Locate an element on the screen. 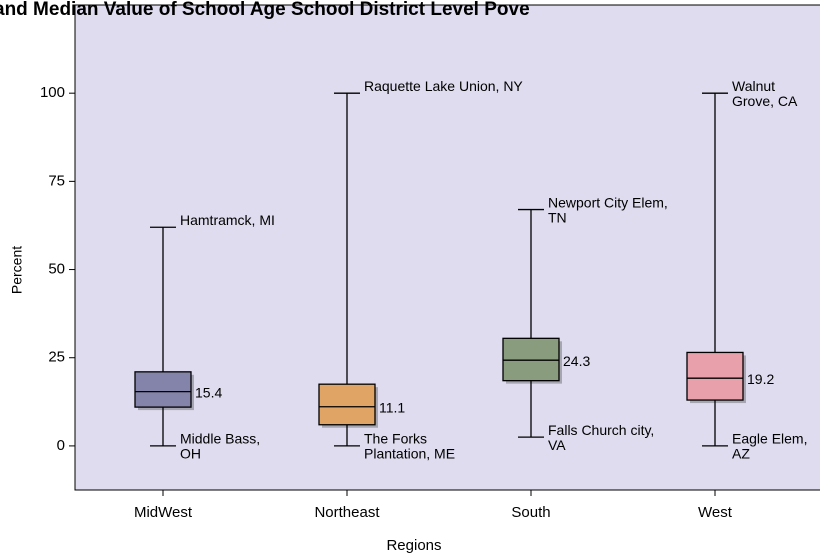  x-axis-label: Regions is located at coordinates (413, 545).